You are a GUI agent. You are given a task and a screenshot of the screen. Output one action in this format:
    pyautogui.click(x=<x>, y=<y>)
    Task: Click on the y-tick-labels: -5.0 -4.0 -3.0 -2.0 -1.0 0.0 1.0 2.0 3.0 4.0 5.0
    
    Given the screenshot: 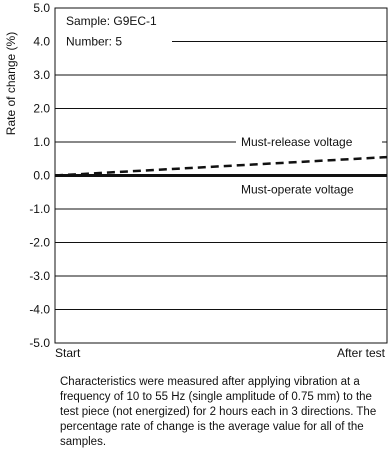 What is the action you would take?
    pyautogui.click(x=39, y=175)
    